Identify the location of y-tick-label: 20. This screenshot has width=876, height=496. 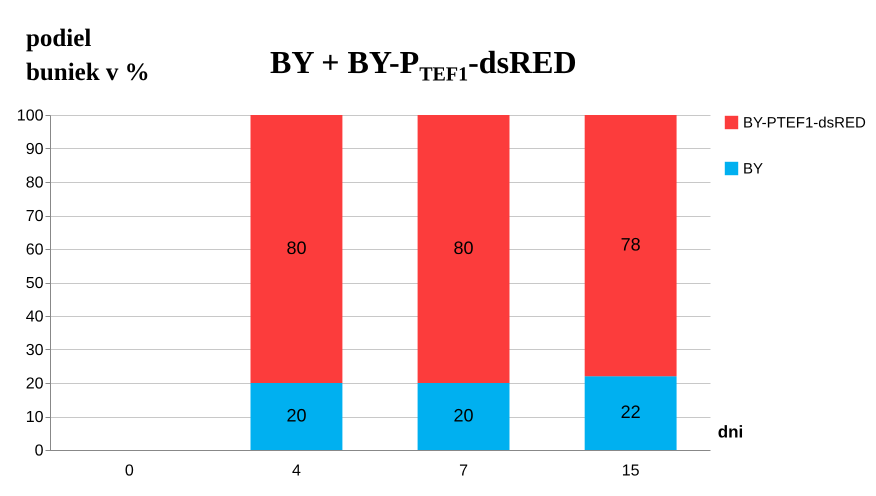
(35, 384).